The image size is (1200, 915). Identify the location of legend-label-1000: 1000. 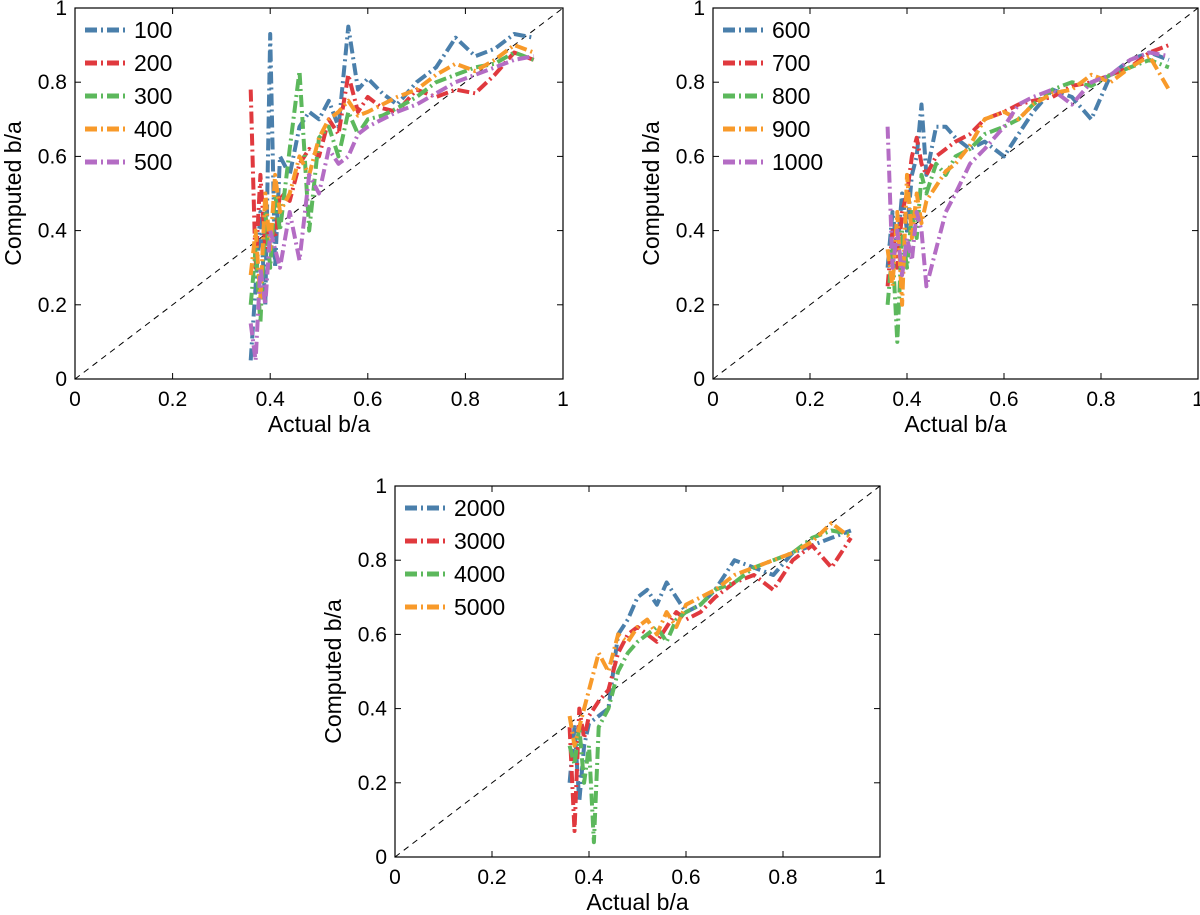
(797, 162).